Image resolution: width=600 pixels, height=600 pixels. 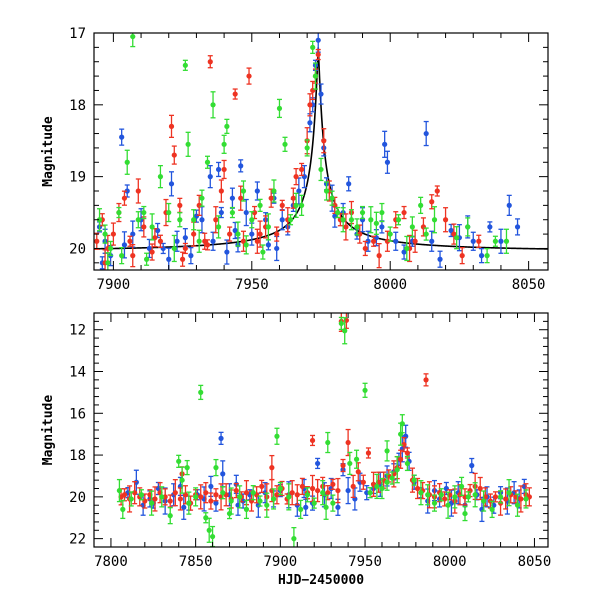 What do you see at coordinates (77, 456) in the screenshot?
I see `y-tick-label: 18` at bounding box center [77, 456].